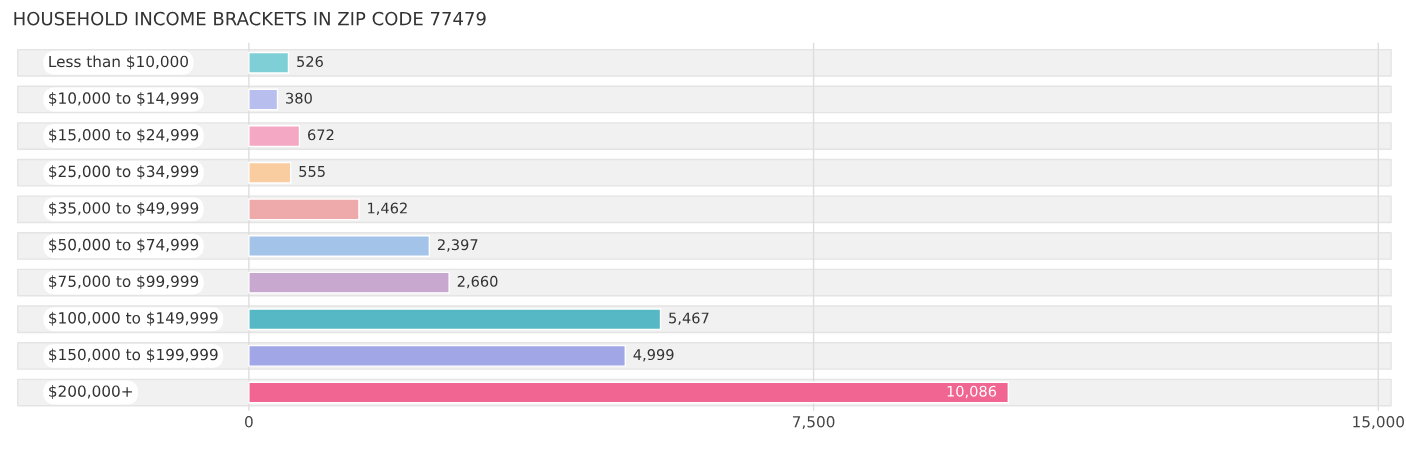 This screenshot has width=1406, height=449. I want to click on y-tick-label: Less than $10,000, so click(118, 62).